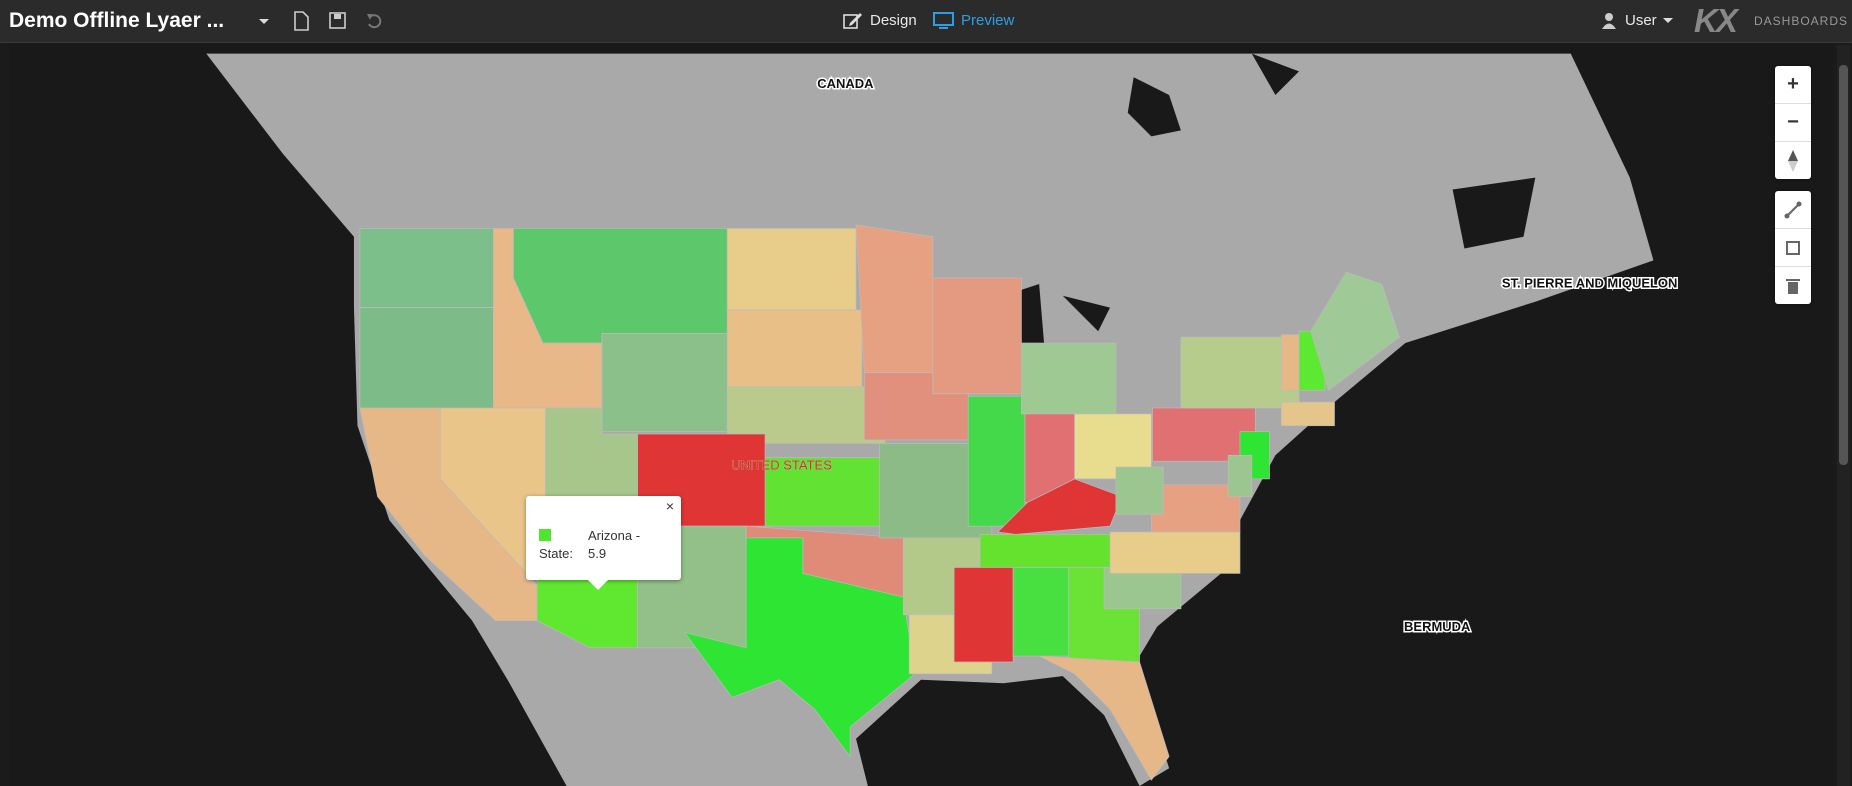 Image resolution: width=1852 pixels, height=786 pixels. I want to click on draw-polygon, so click(1793, 248).